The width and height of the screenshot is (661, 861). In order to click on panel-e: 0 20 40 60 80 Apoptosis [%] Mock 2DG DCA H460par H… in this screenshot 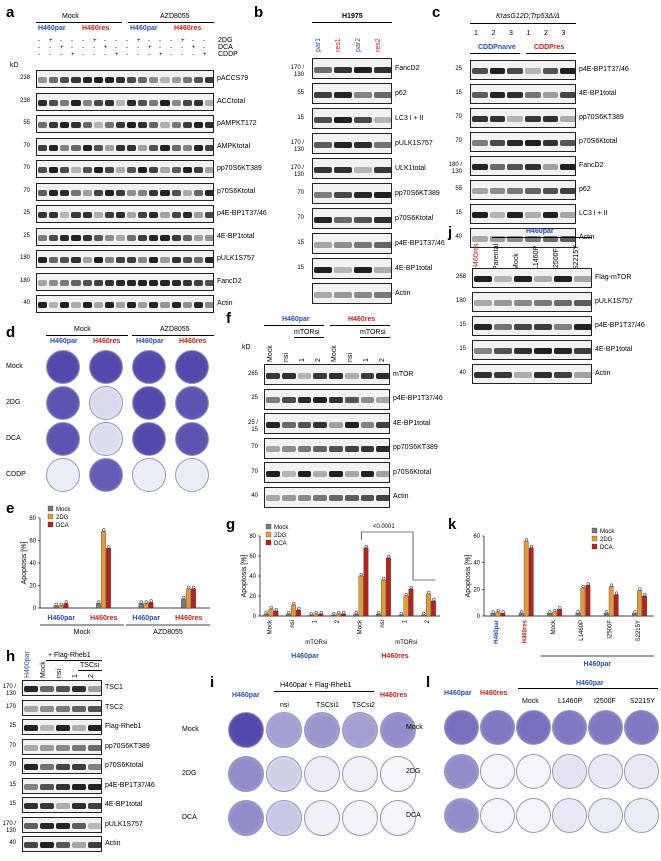, I will do `click(115, 575)`.